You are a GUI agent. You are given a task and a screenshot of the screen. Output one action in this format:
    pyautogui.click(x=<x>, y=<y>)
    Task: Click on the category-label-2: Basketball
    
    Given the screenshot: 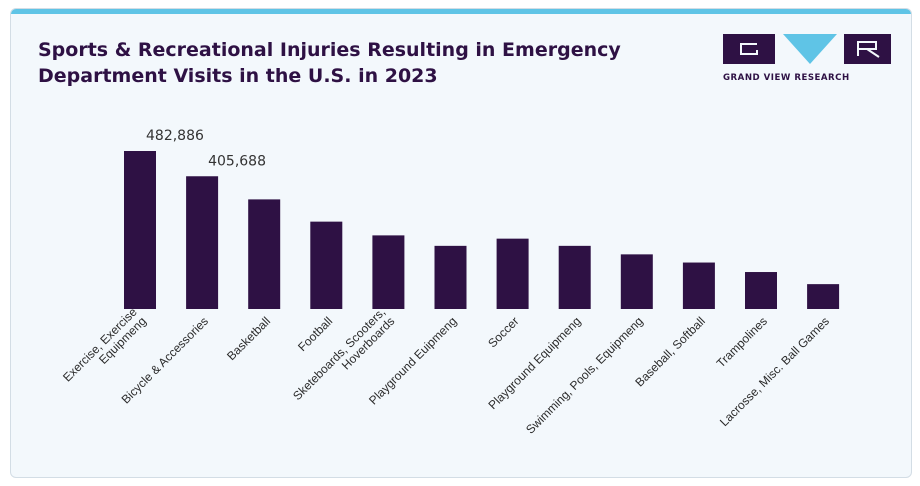 What is the action you would take?
    pyautogui.click(x=248, y=338)
    